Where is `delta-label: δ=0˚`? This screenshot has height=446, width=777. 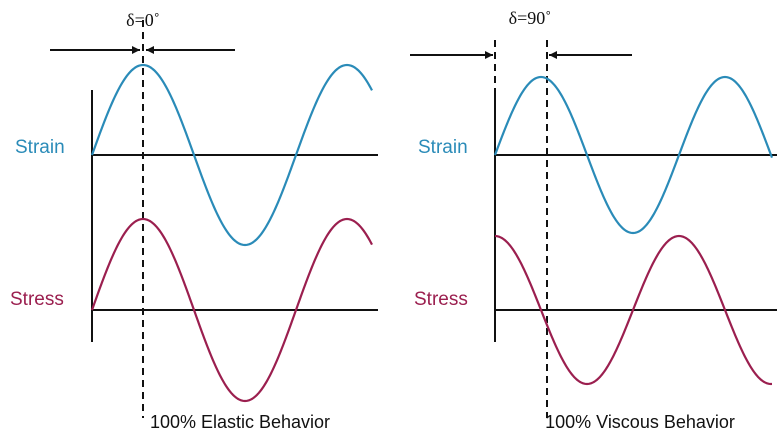
delta-label: δ=0˚ is located at coordinates (143, 20).